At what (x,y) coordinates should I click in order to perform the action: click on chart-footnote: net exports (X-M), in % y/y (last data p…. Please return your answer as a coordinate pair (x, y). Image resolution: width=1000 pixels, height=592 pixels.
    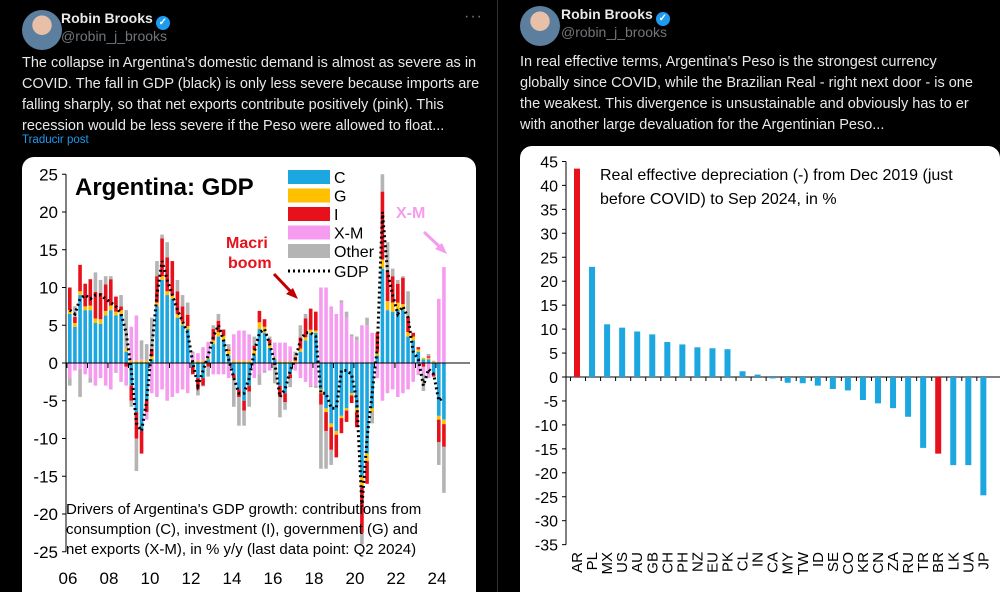
    Looking at the image, I should click on (241, 549).